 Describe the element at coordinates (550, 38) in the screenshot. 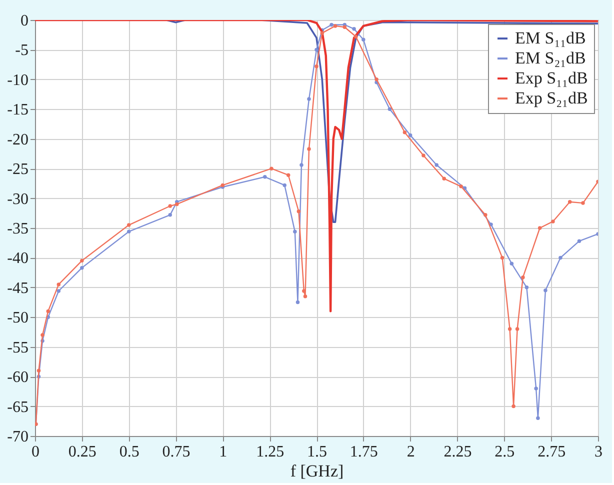

I see `legend-label: EM S₁₁dB` at that location.